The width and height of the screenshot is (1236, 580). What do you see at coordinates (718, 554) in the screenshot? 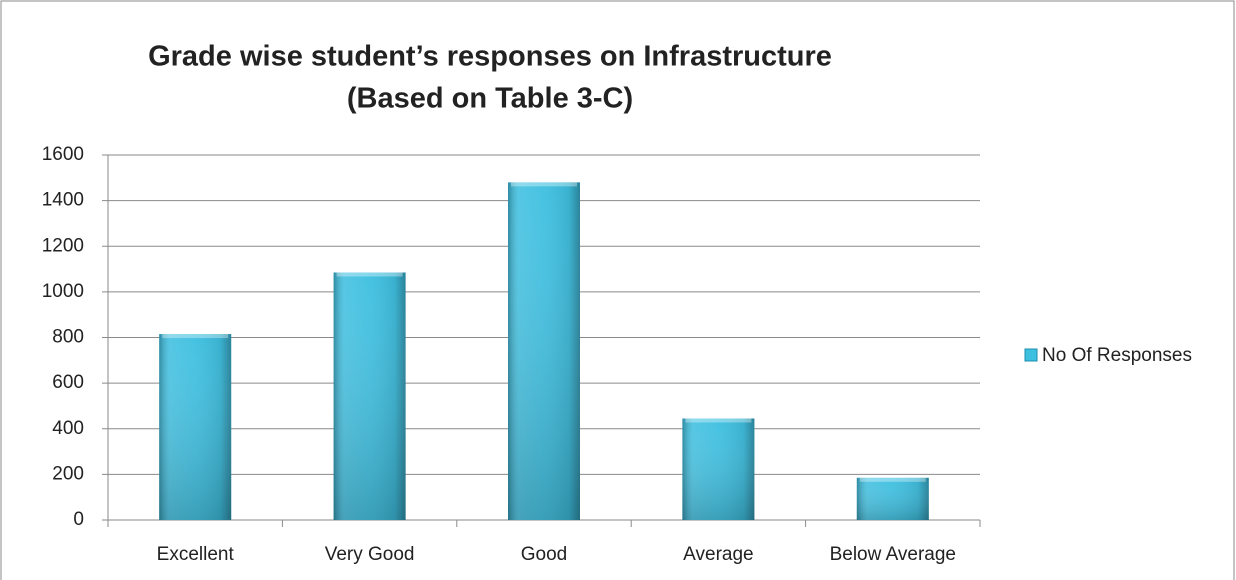
I see `x-tick-label: Average` at bounding box center [718, 554].